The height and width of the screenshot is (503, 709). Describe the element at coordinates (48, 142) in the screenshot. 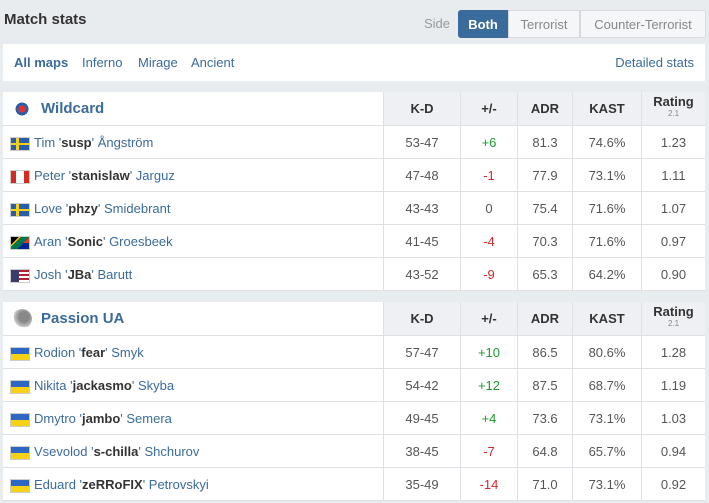

I see `player-name-part: Tim '` at that location.